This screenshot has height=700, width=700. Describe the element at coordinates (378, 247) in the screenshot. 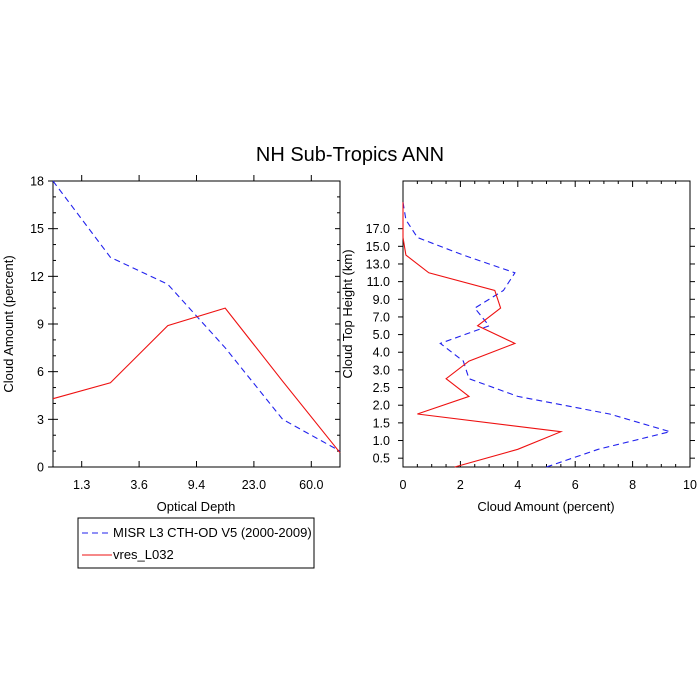

I see `right-y-tick-label: 15.0` at that location.